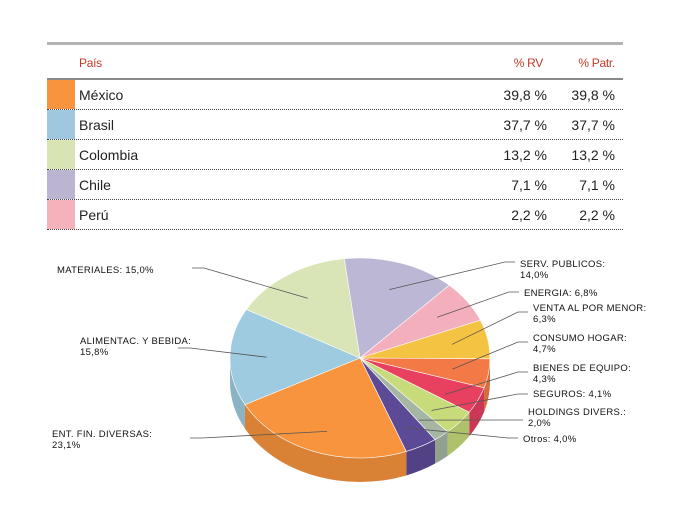 This screenshot has height=511, width=688. What do you see at coordinates (544, 349) in the screenshot?
I see `pie-label-value: 4,7%` at bounding box center [544, 349].